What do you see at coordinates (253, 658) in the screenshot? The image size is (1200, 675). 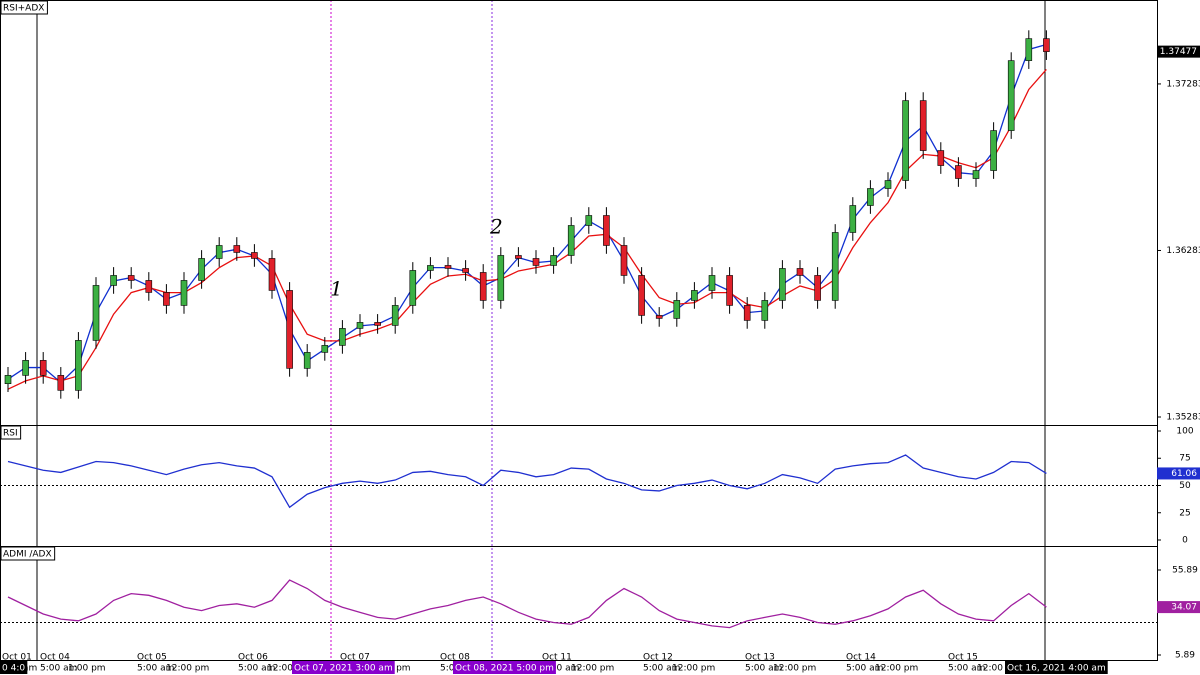 I see `date-label: Oct 06` at bounding box center [253, 658].